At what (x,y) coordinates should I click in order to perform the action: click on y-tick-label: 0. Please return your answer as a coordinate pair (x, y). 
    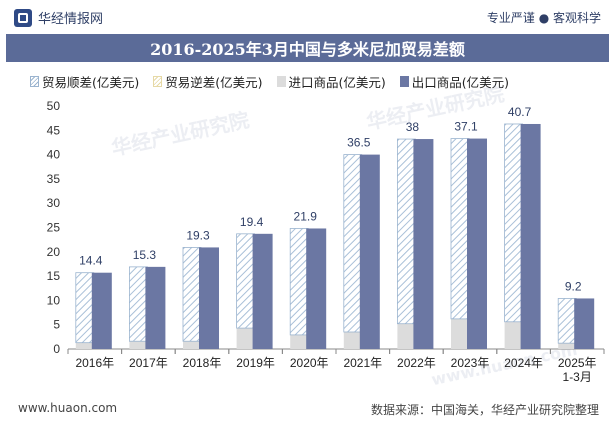
    Looking at the image, I should click on (56, 349).